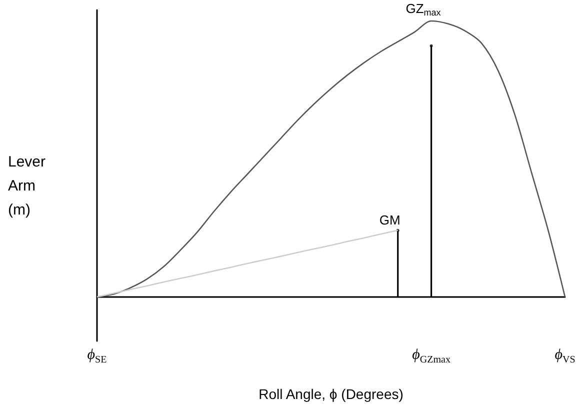  What do you see at coordinates (389, 220) in the screenshot?
I see `annotation: GM` at bounding box center [389, 220].